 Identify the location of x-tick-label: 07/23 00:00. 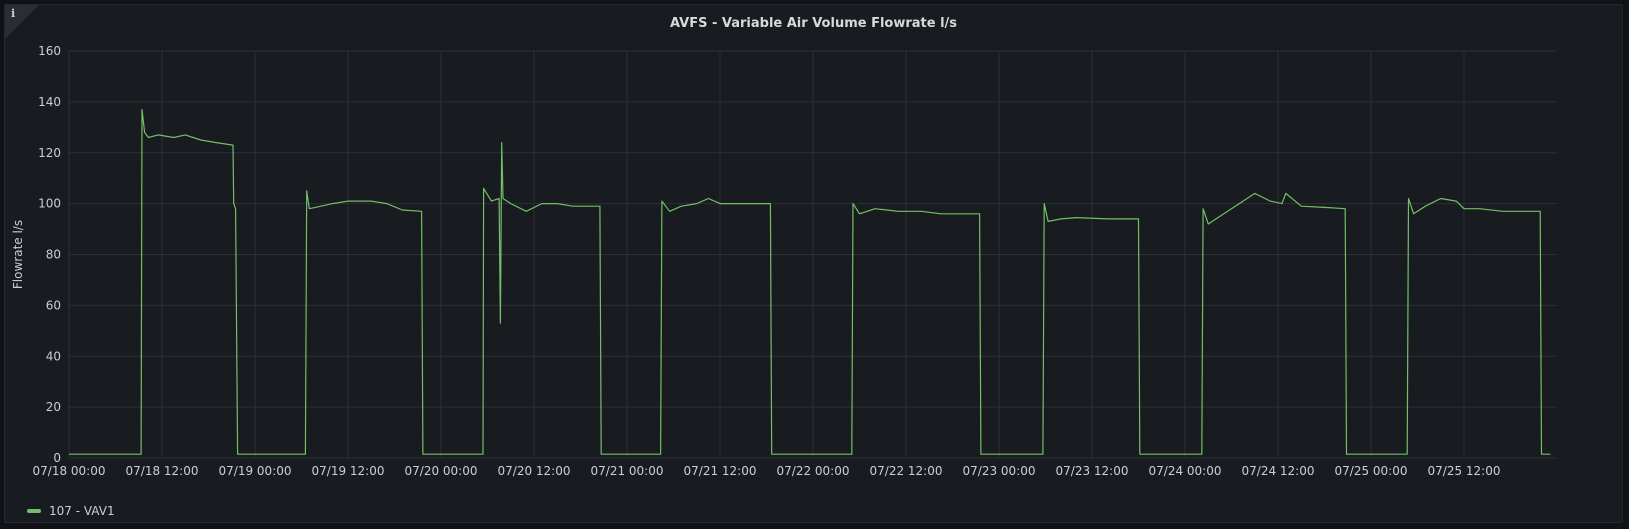
(999, 471).